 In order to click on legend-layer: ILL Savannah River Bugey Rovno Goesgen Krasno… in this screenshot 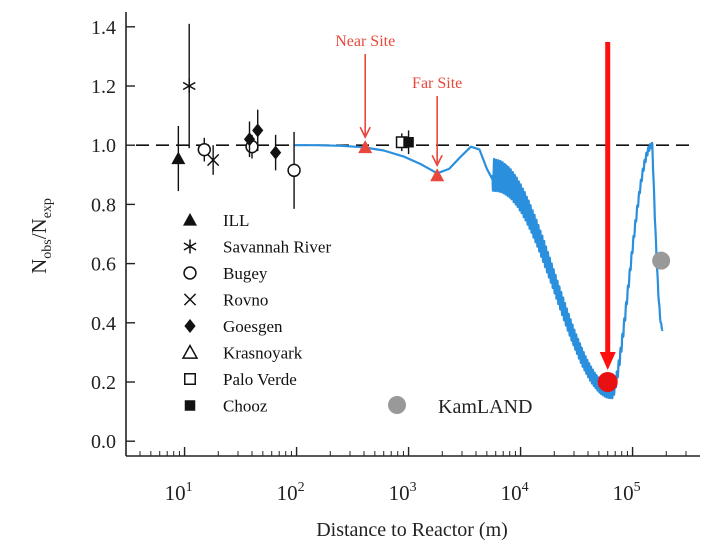, I will do `click(293, 313)`.